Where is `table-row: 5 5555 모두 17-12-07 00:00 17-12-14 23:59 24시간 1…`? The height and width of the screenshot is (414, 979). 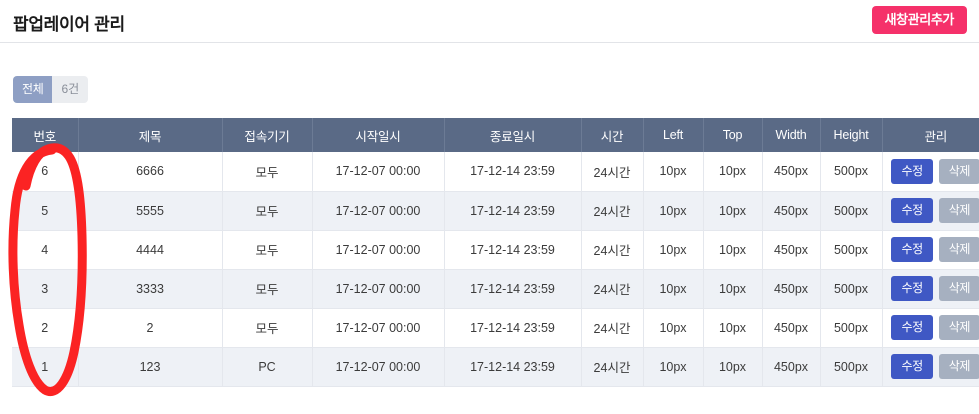 table-row: 5 5555 모두 17-12-07 00:00 17-12-14 23:59 24시간 1… is located at coordinates (495, 211).